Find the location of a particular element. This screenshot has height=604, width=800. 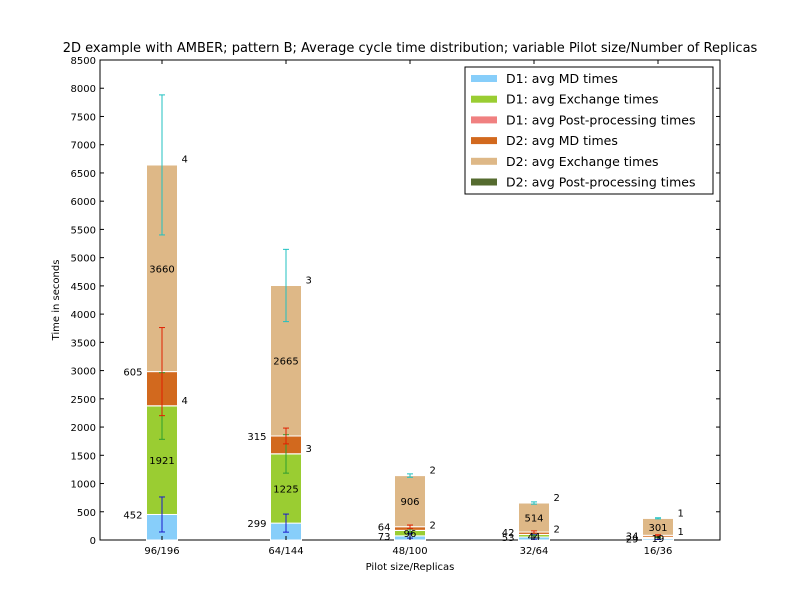

y-tick-label: 4000 is located at coordinates (83, 315).